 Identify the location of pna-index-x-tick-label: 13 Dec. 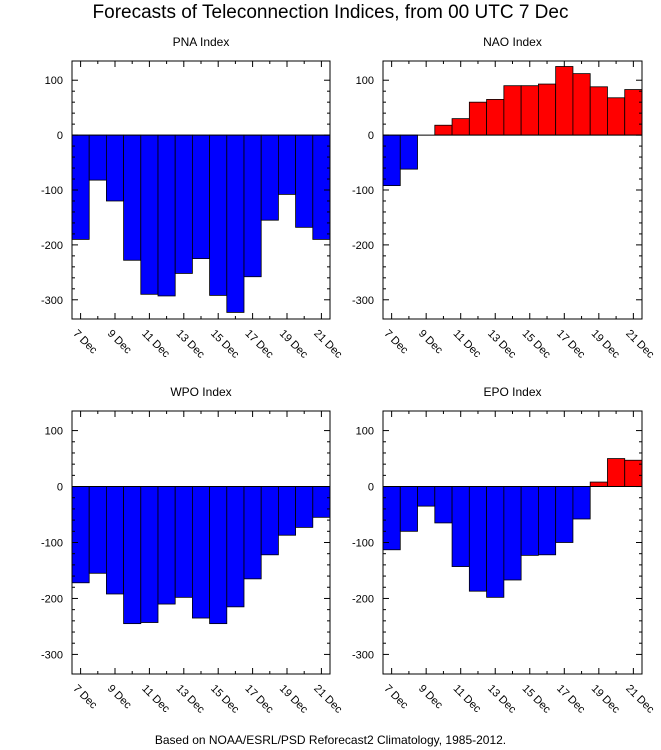
(190, 344).